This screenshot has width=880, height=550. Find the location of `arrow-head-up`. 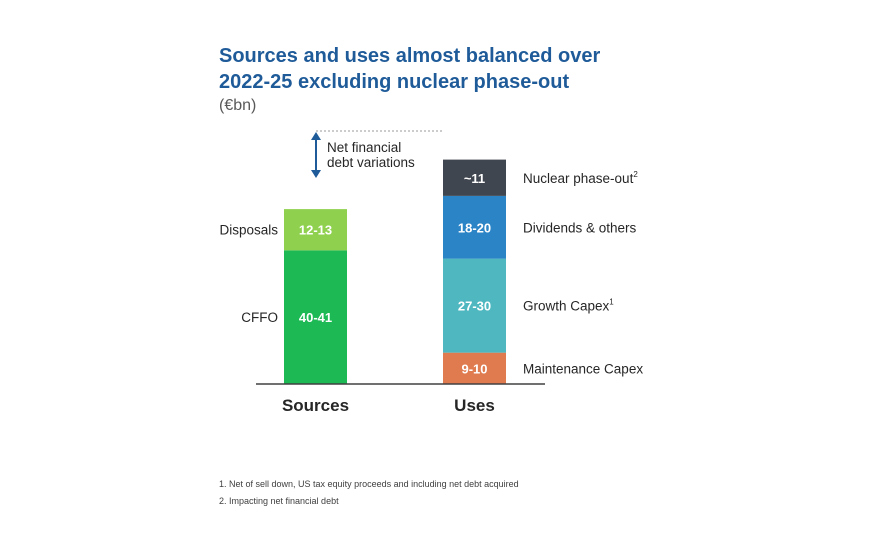

arrow-head-up is located at coordinates (316, 136).